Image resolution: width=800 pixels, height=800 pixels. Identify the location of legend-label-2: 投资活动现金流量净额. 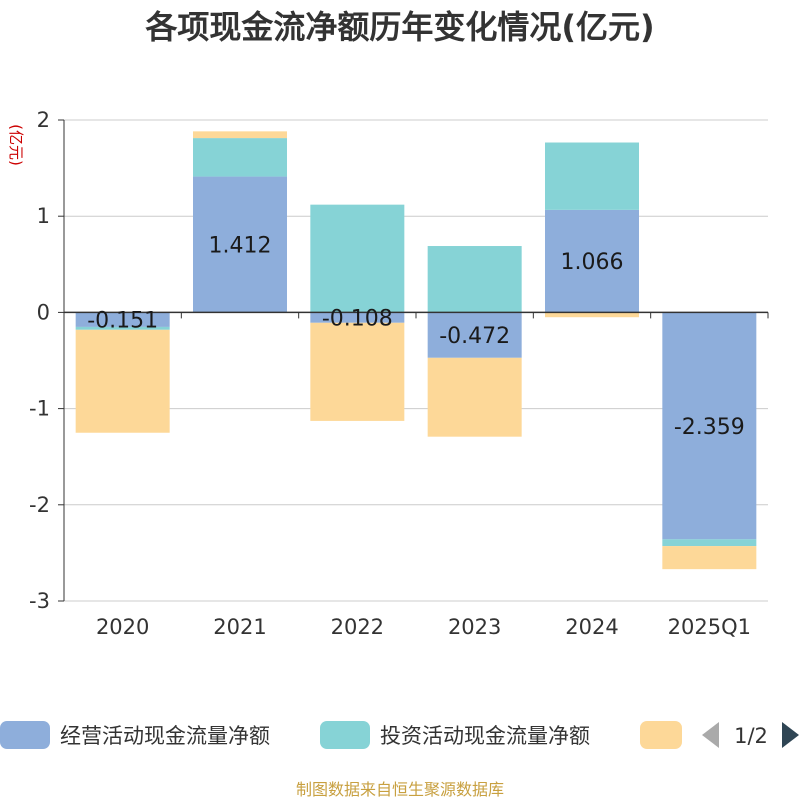
(485, 736).